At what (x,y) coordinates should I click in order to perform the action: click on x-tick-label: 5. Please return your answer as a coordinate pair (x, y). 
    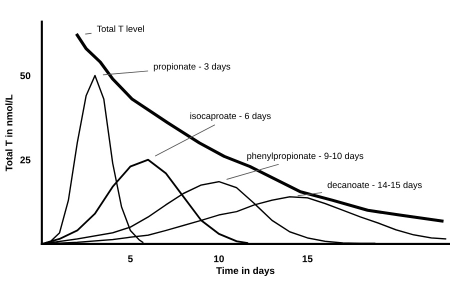
    Looking at the image, I should click on (130, 258).